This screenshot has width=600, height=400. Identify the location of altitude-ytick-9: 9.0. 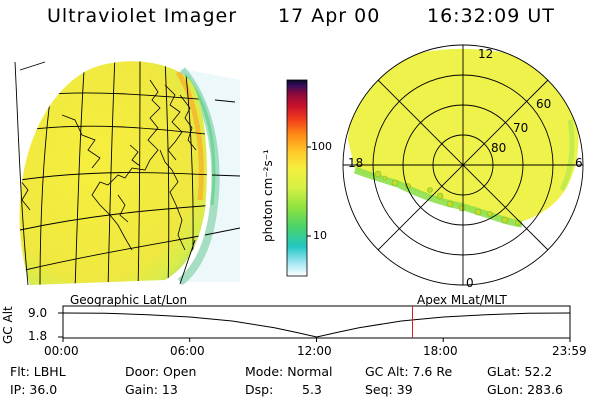
(38, 313).